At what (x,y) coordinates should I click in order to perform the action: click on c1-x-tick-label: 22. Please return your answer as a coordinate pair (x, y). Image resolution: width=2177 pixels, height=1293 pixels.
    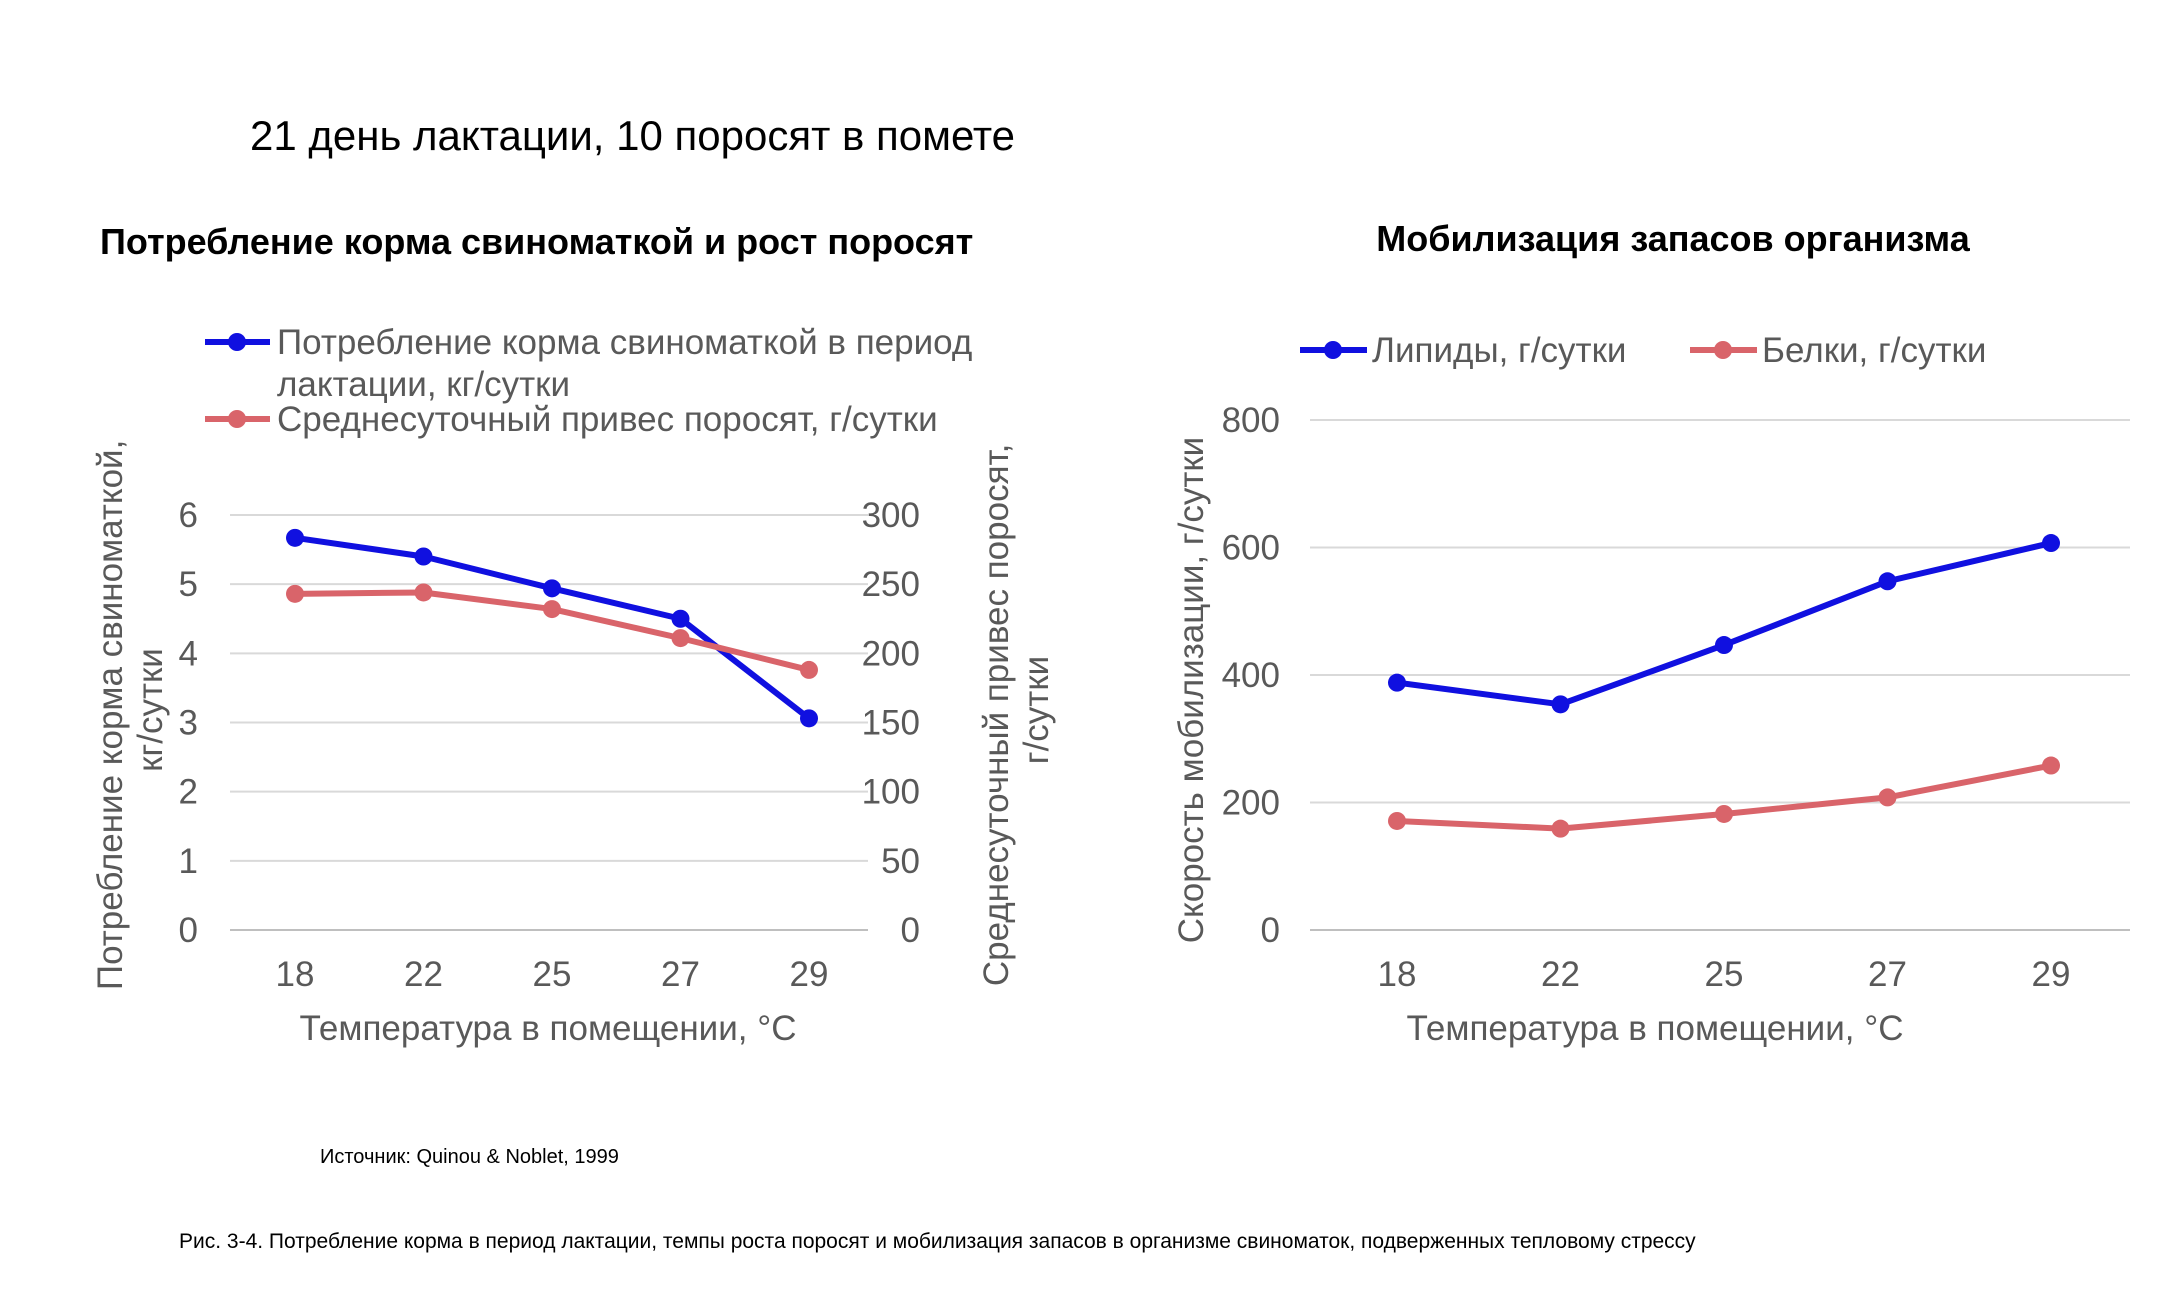
    Looking at the image, I should click on (423, 974).